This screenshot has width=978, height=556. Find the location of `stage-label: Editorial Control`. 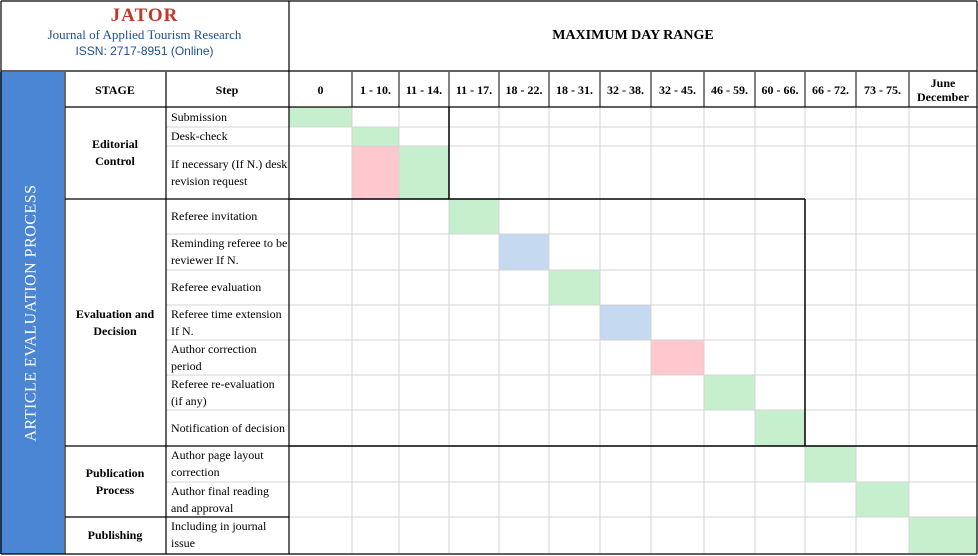

stage-label: Editorial Control is located at coordinates (114, 152).